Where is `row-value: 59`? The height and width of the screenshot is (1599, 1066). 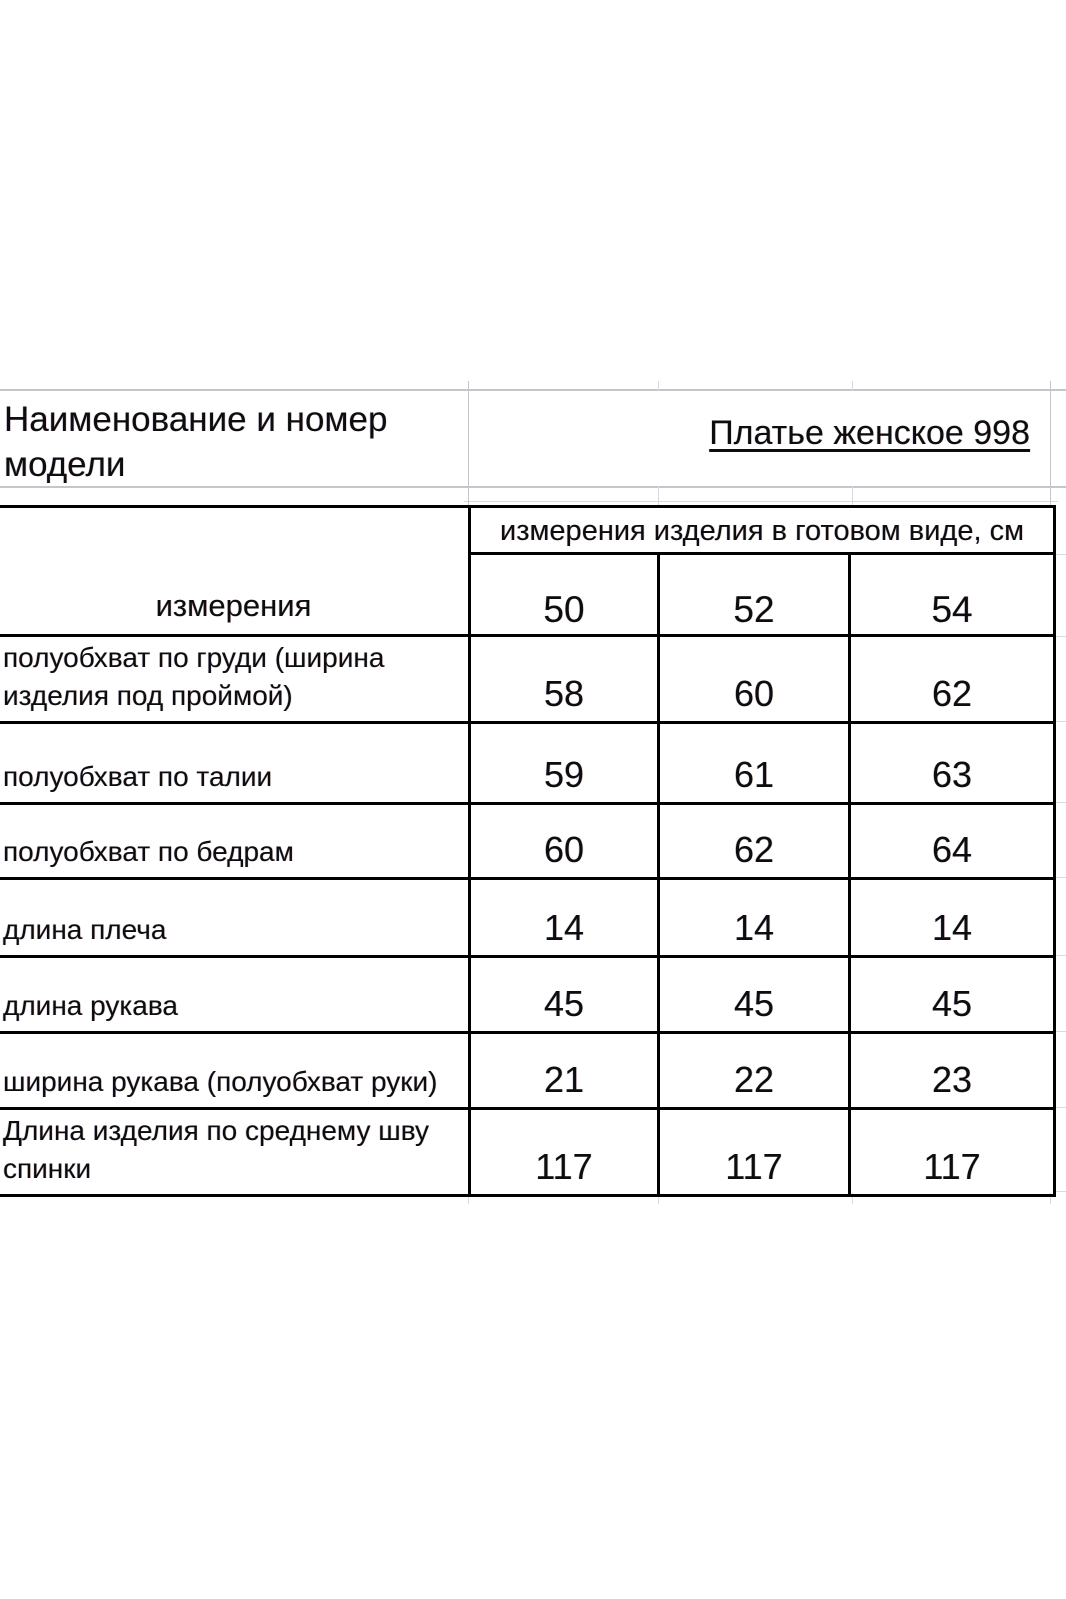 row-value: 59 is located at coordinates (564, 763).